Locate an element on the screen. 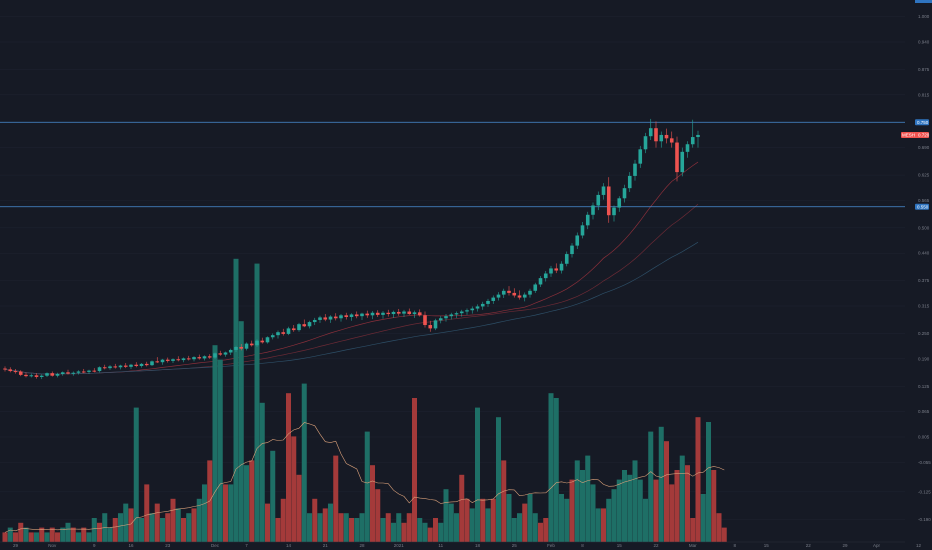  price-tick-label: 0.565 is located at coordinates (924, 200).